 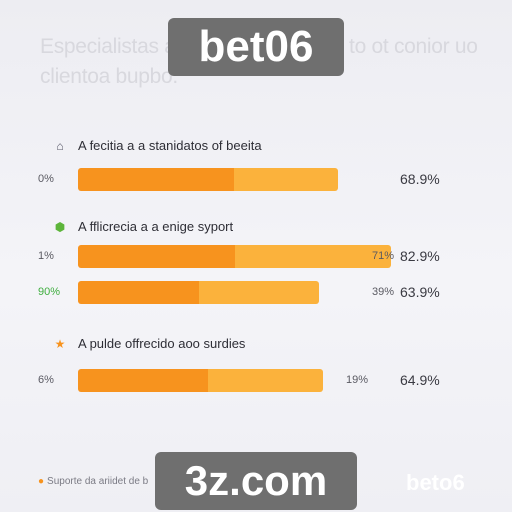 I want to click on house-icon: ⌂, so click(x=60, y=146).